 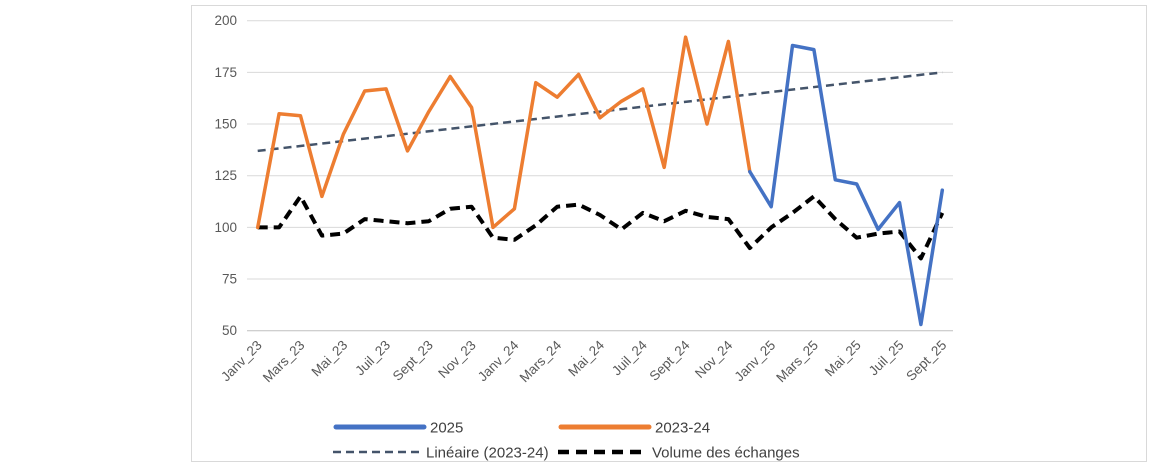 I want to click on y-tick-label: 50, so click(x=229, y=330).